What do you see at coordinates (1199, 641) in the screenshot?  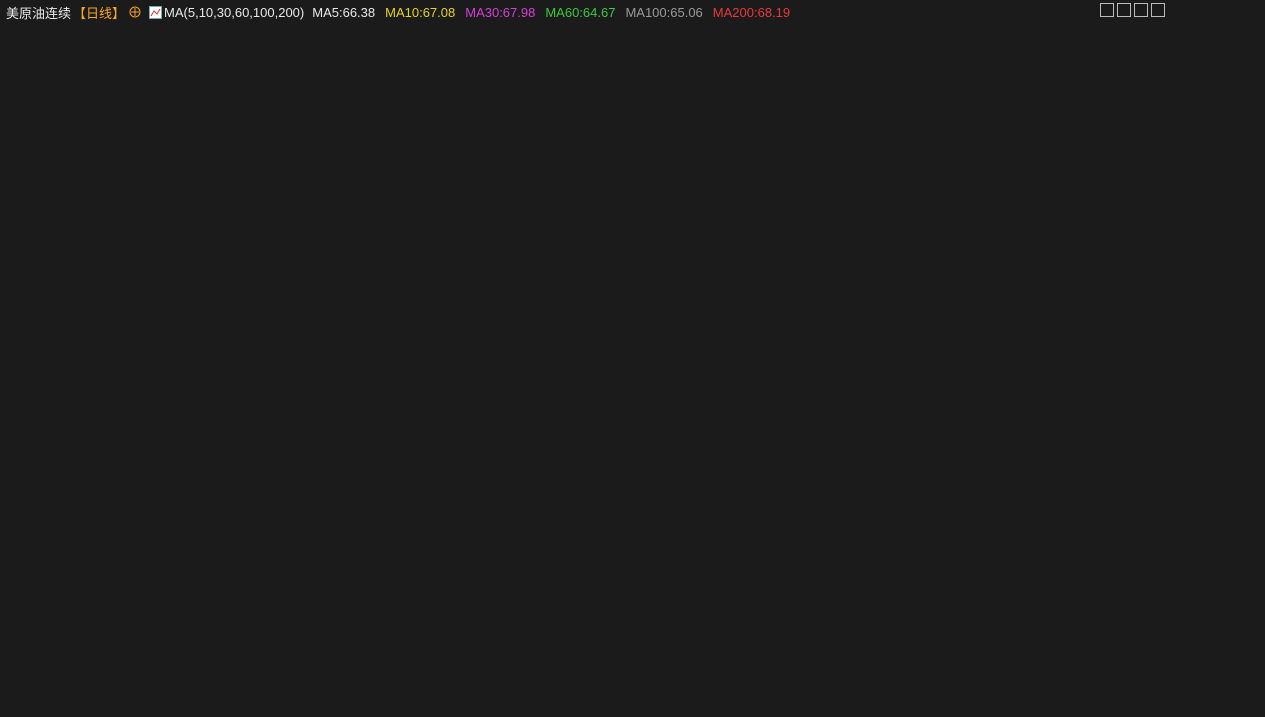 I see `y-tick-label: 56.08` at bounding box center [1199, 641].